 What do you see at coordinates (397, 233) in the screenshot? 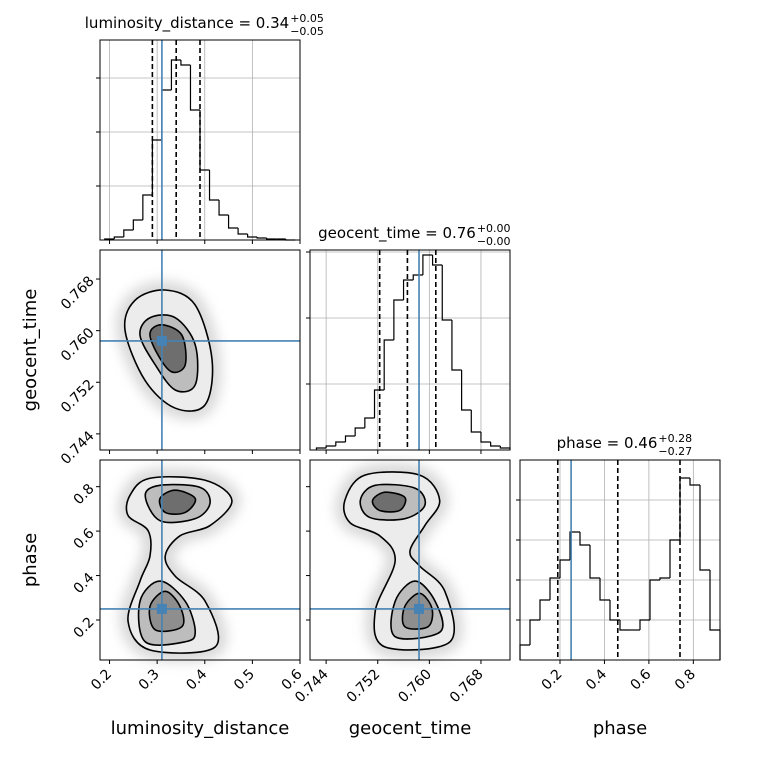
I see `panel-title: geocent_time = 0.76` at bounding box center [397, 233].